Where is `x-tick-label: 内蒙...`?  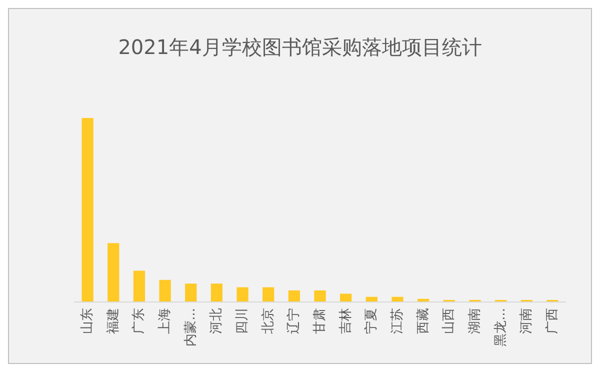
x-tick-label: 内蒙... is located at coordinates (190, 327).